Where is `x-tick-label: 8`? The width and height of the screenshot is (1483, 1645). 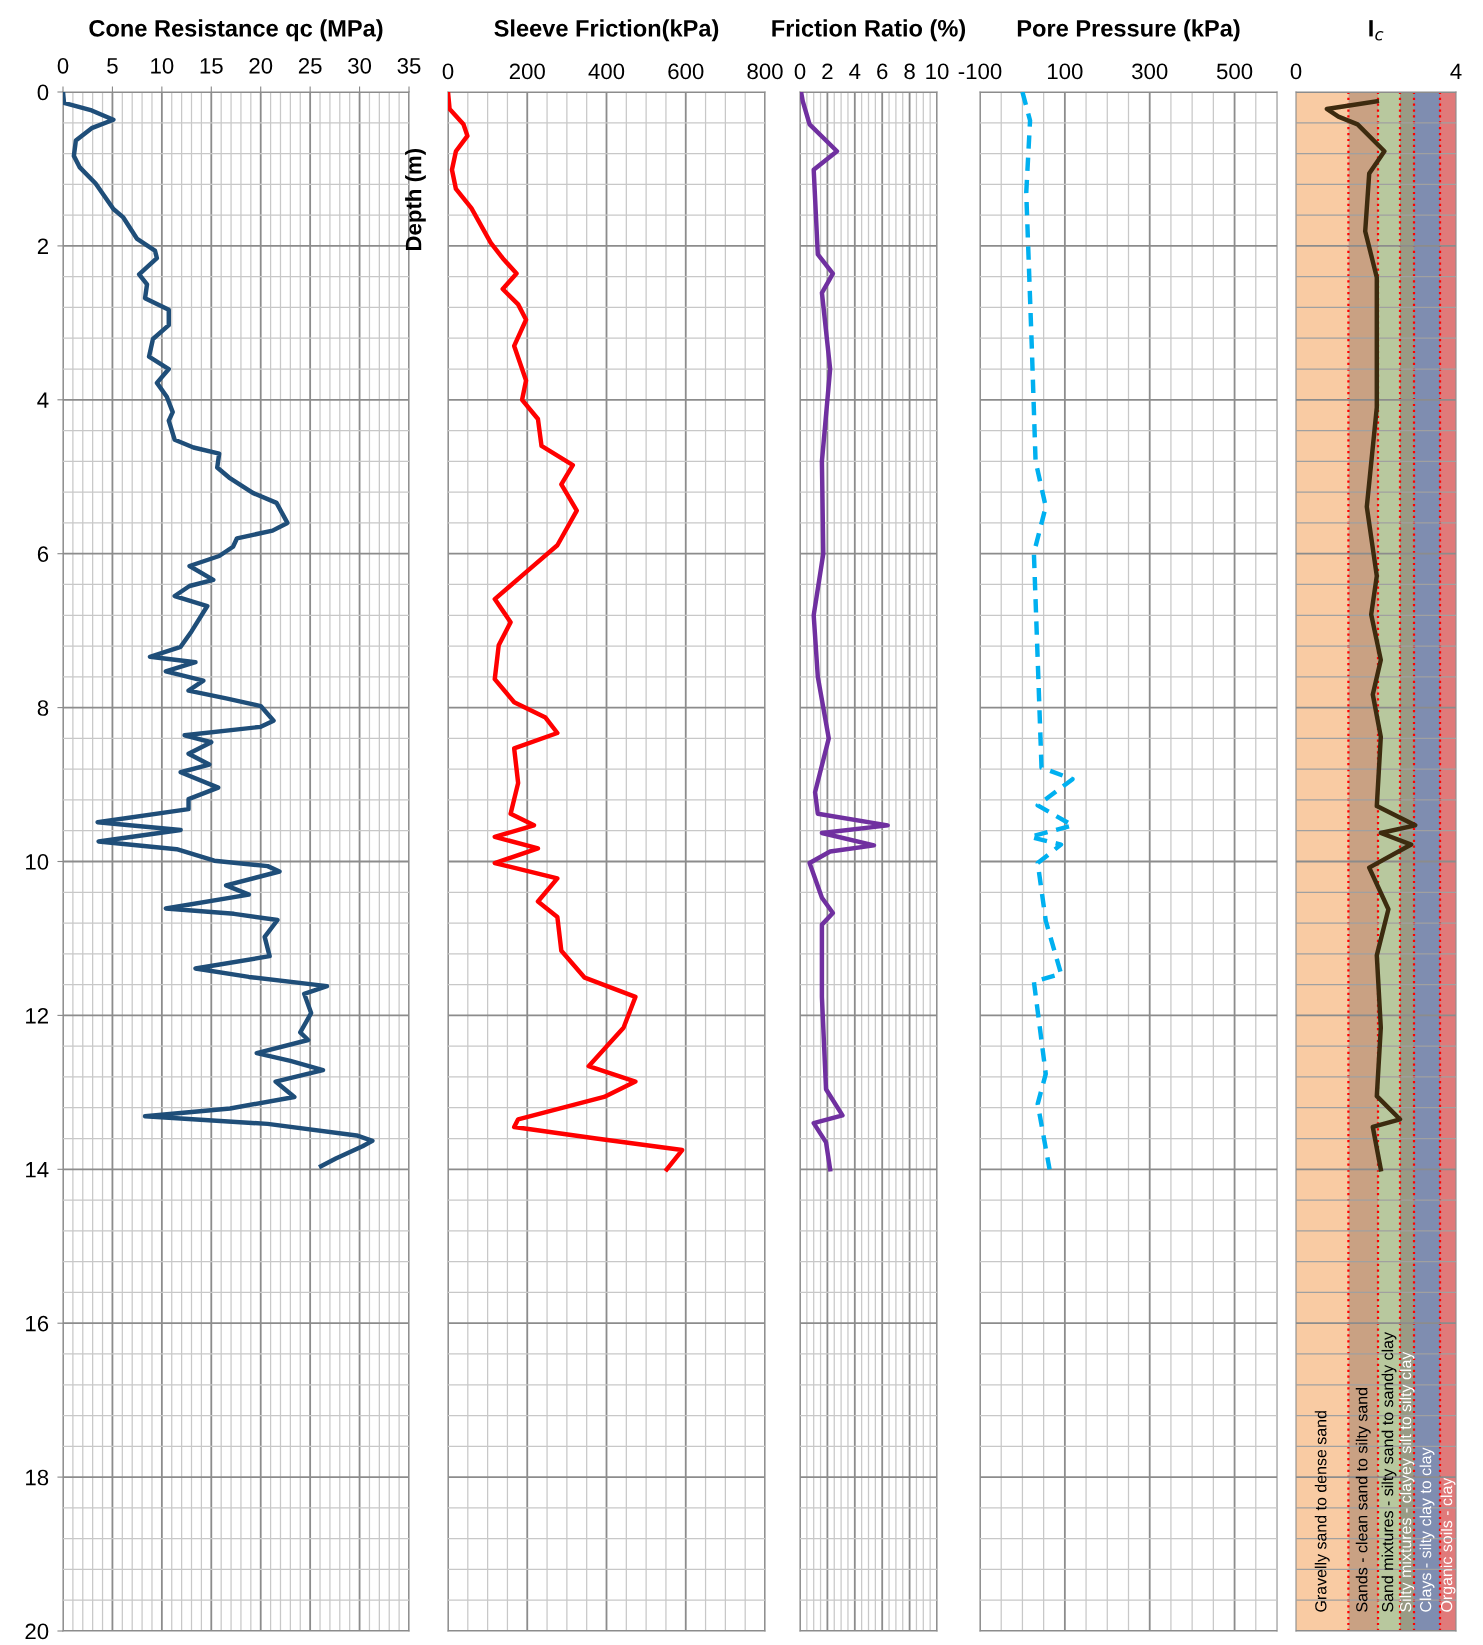
x-tick-label: 8 is located at coordinates (909, 71).